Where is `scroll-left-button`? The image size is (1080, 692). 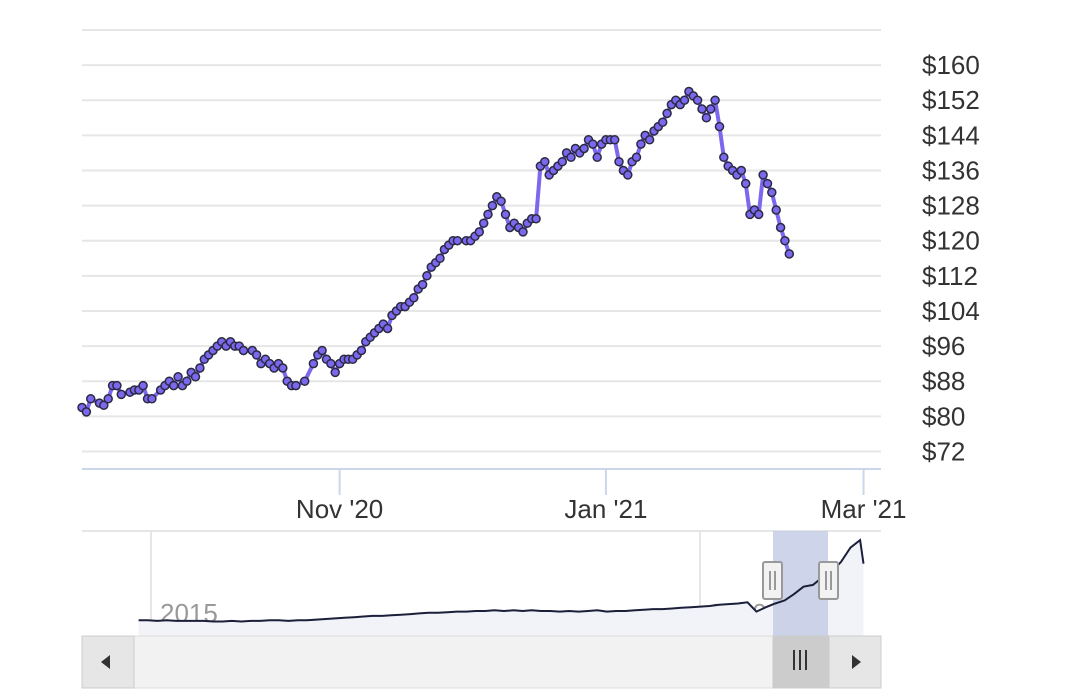
scroll-left-button is located at coordinates (108, 662).